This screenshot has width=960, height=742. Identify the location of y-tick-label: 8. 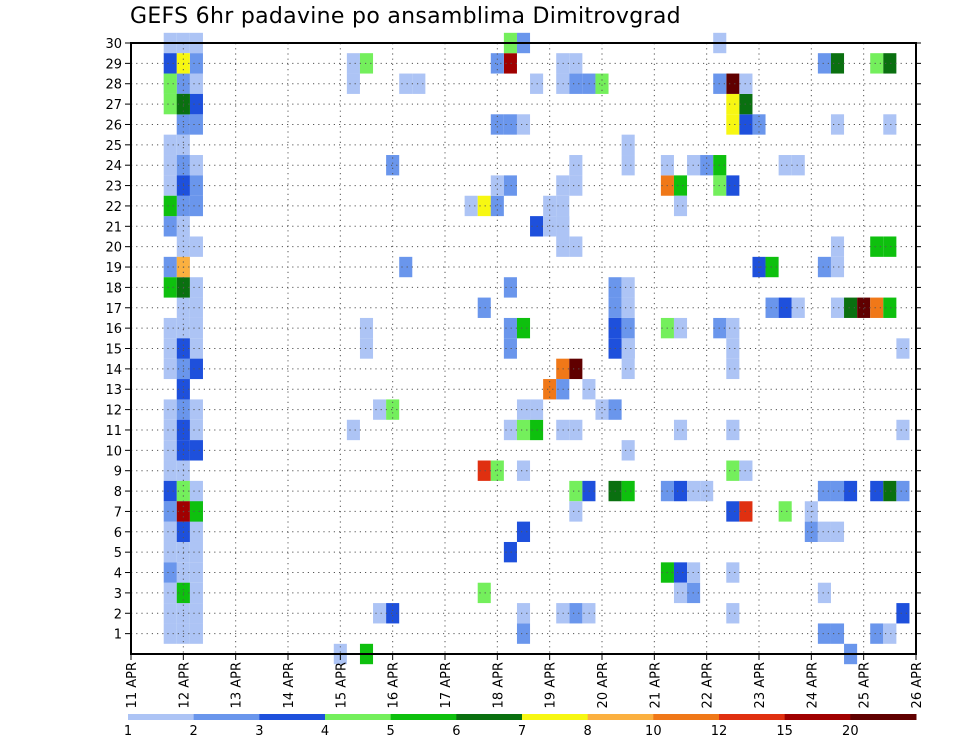
(118, 492).